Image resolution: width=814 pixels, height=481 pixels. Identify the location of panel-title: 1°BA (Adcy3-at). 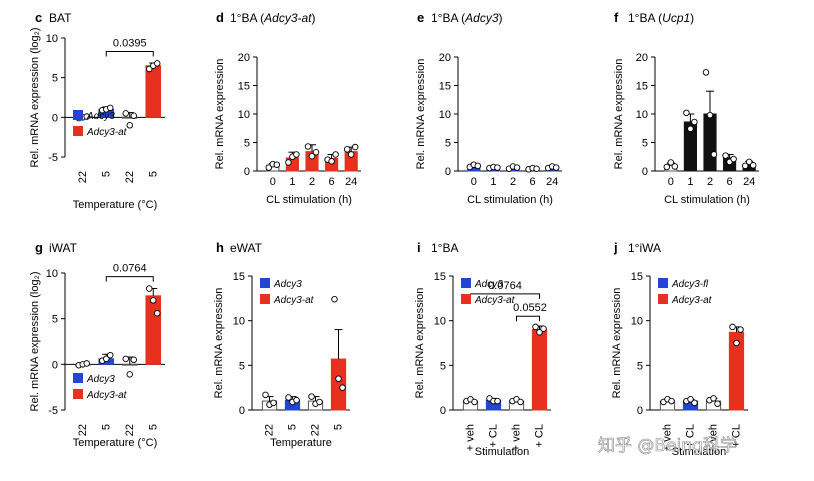
(273, 18).